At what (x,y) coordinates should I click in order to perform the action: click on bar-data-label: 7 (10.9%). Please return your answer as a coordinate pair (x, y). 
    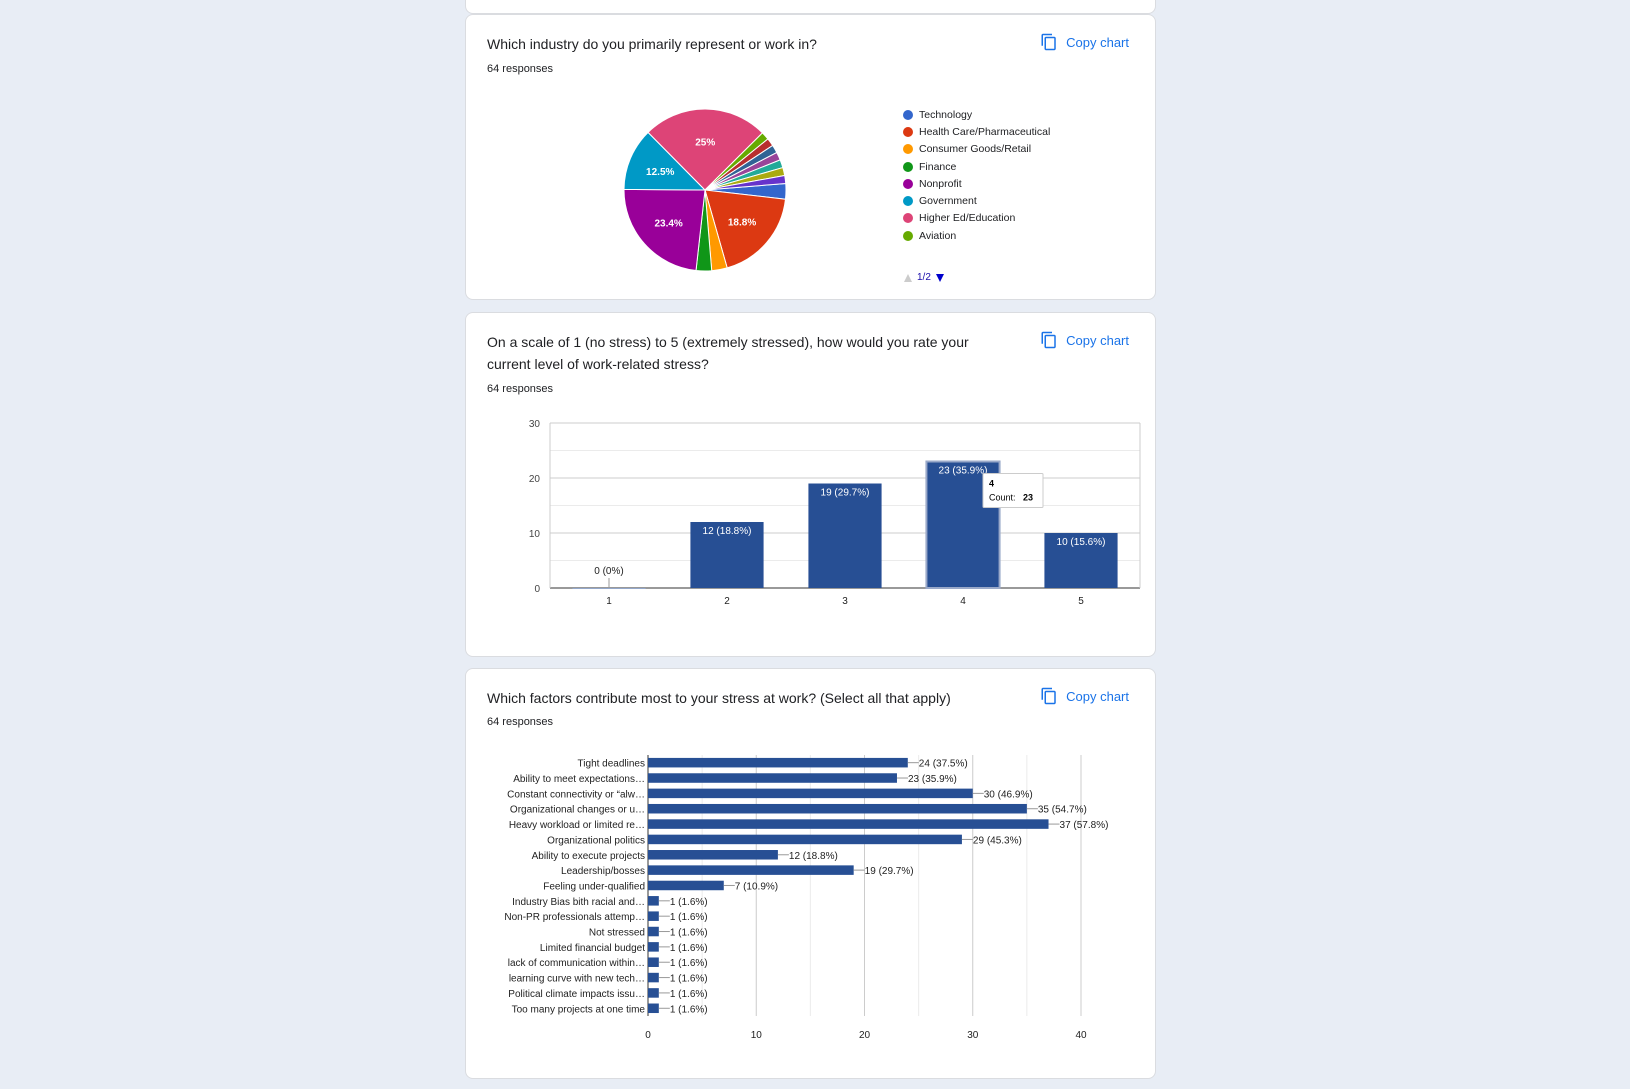
    Looking at the image, I should click on (756, 886).